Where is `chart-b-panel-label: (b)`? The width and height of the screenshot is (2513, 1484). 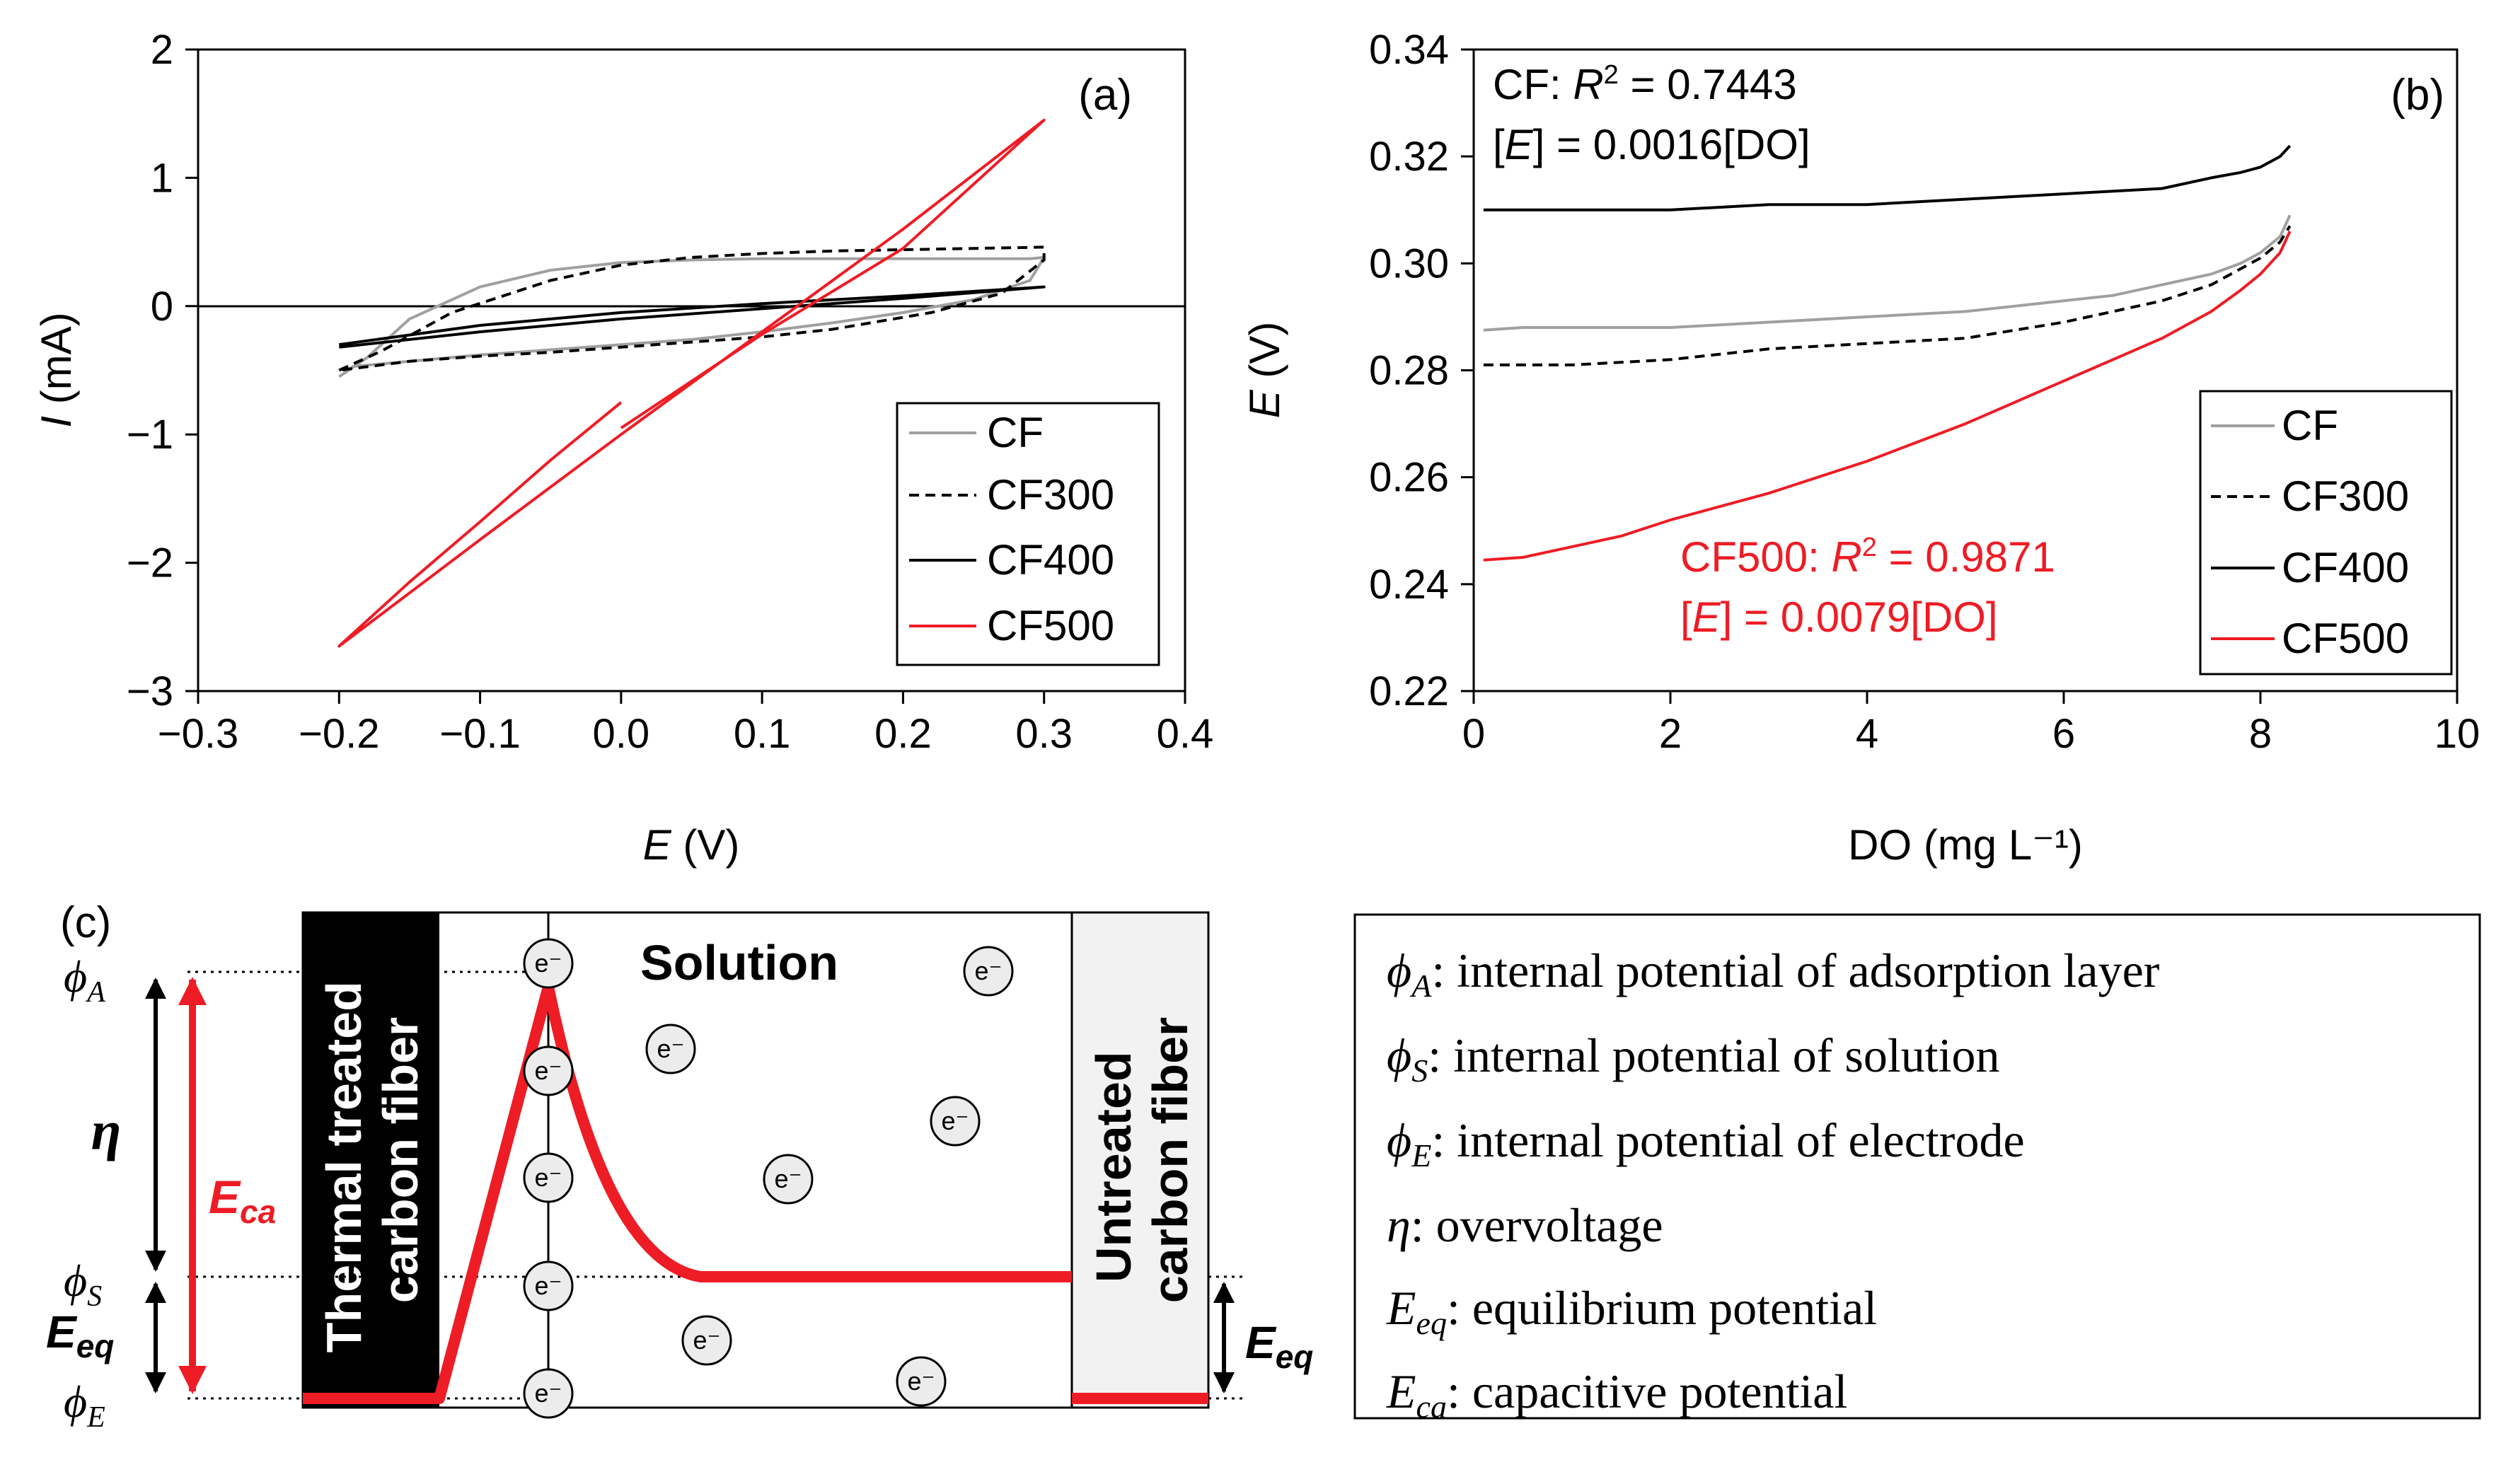 chart-b-panel-label: (b) is located at coordinates (2417, 95).